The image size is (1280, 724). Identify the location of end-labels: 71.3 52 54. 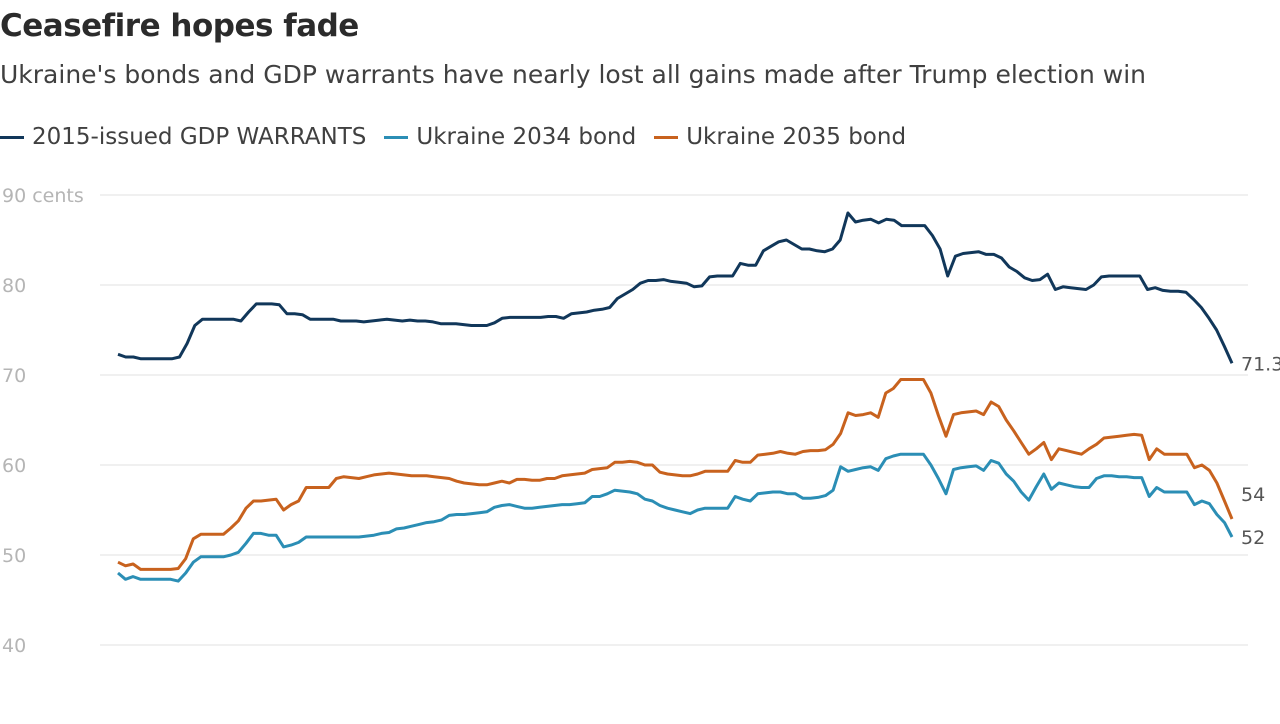
(1260, 451).